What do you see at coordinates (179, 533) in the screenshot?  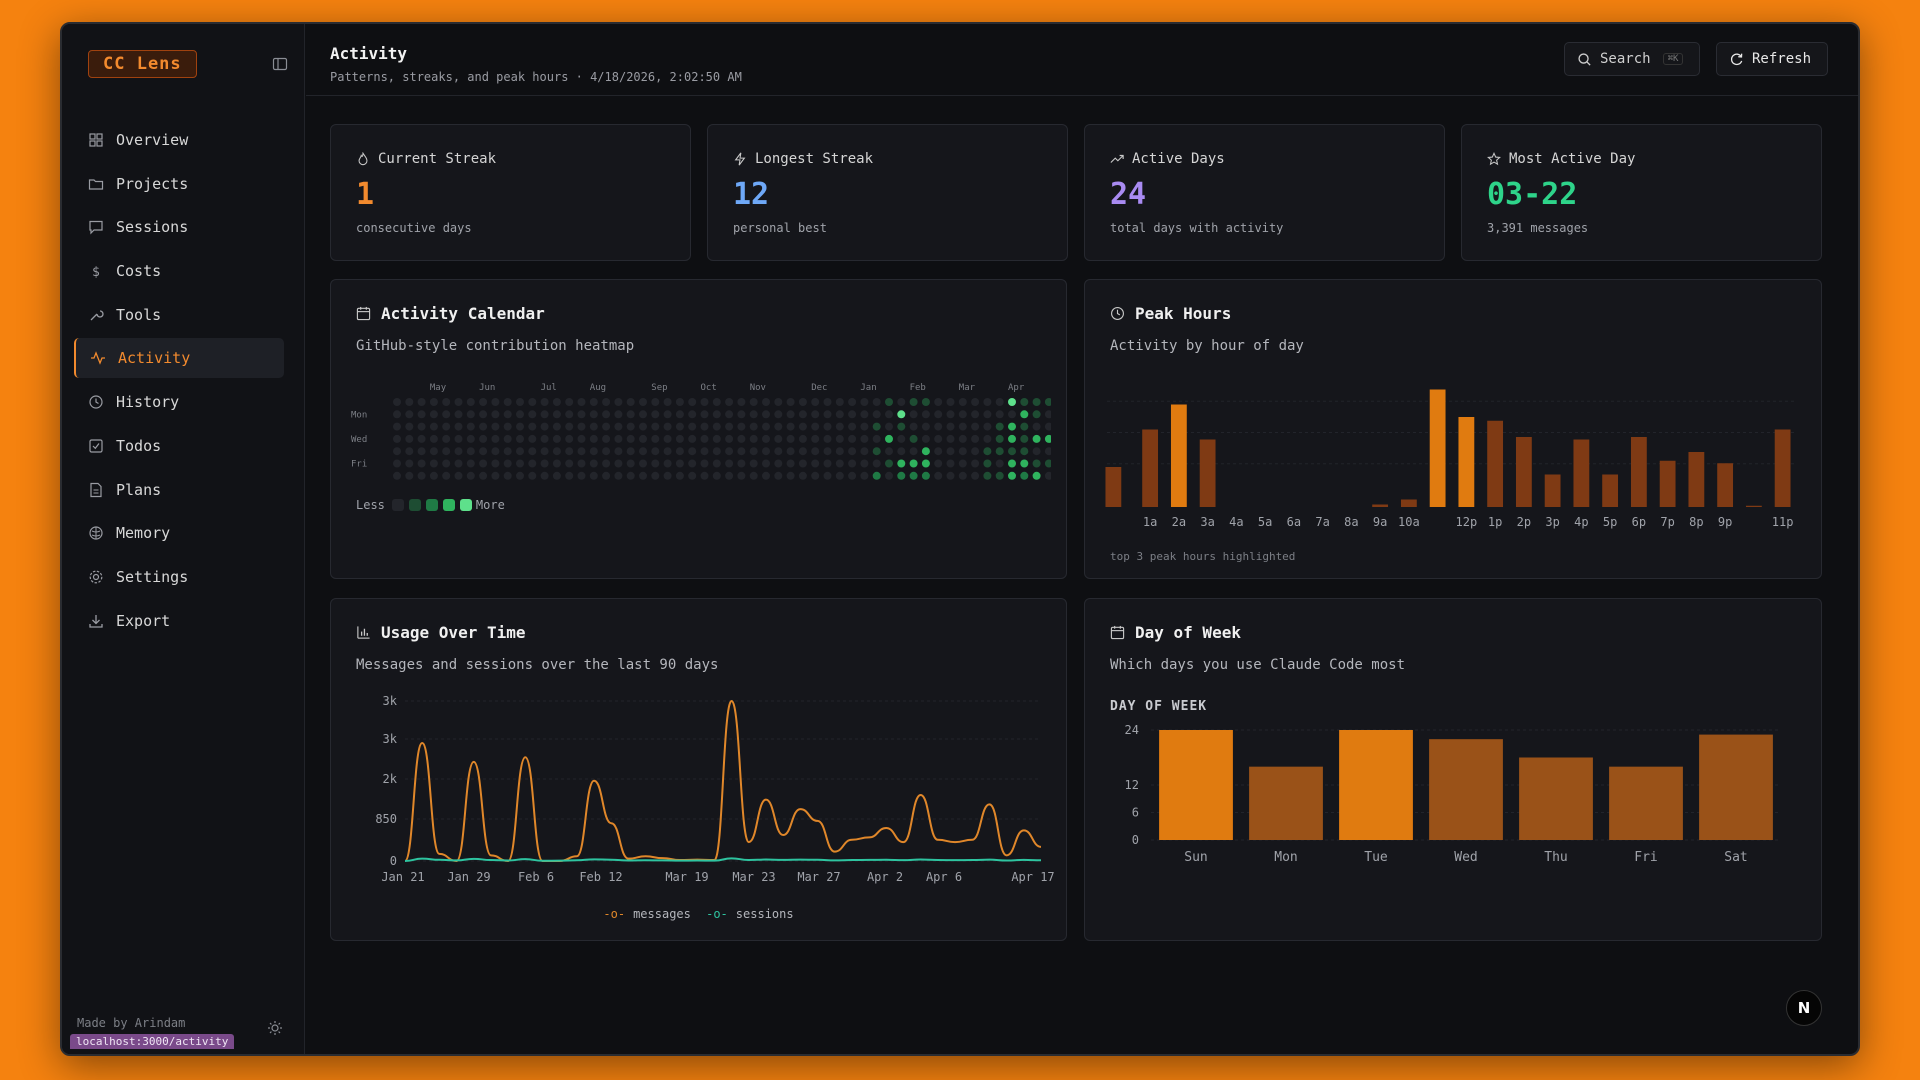 I see `sidebar-item-memory: Memory` at bounding box center [179, 533].